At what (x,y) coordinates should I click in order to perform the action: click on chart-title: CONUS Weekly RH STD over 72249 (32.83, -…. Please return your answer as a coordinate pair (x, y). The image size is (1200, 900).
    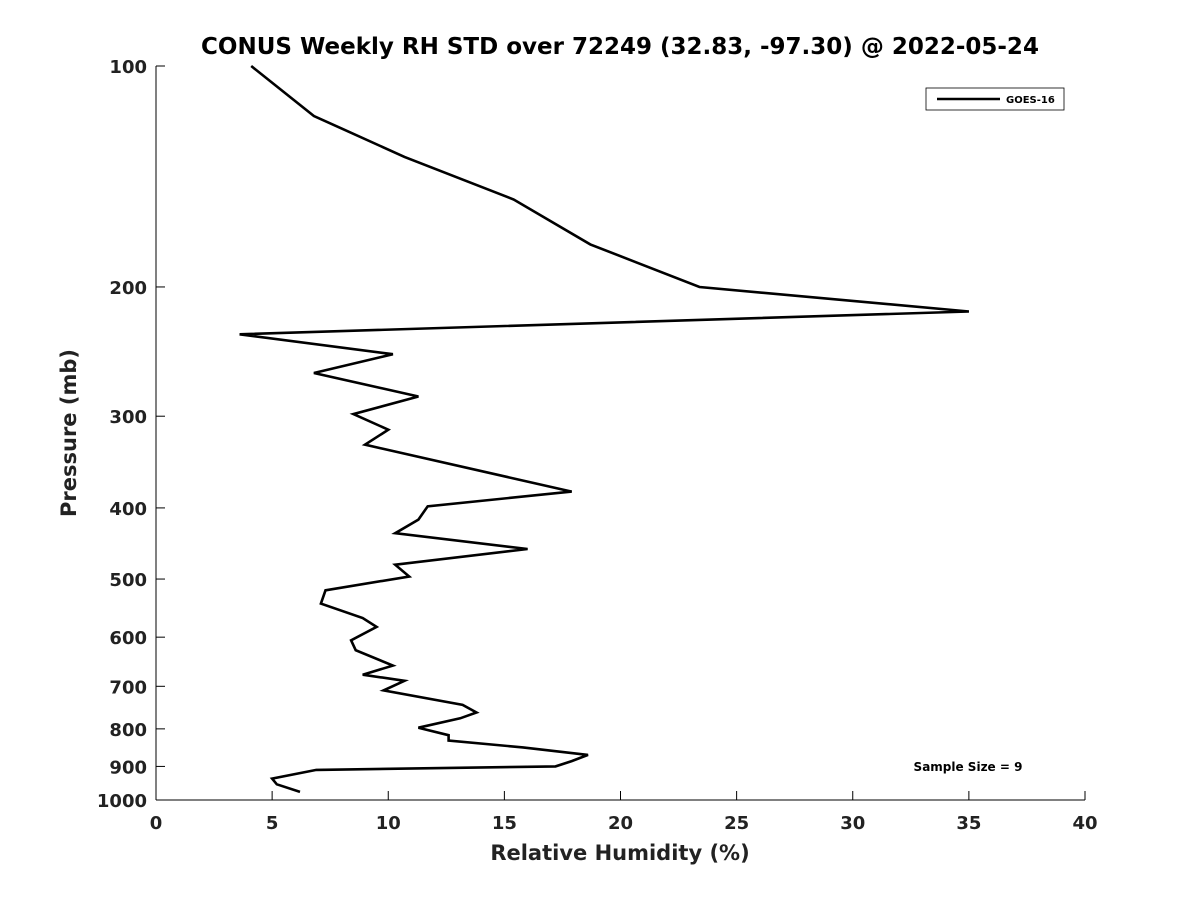
    Looking at the image, I should click on (620, 47).